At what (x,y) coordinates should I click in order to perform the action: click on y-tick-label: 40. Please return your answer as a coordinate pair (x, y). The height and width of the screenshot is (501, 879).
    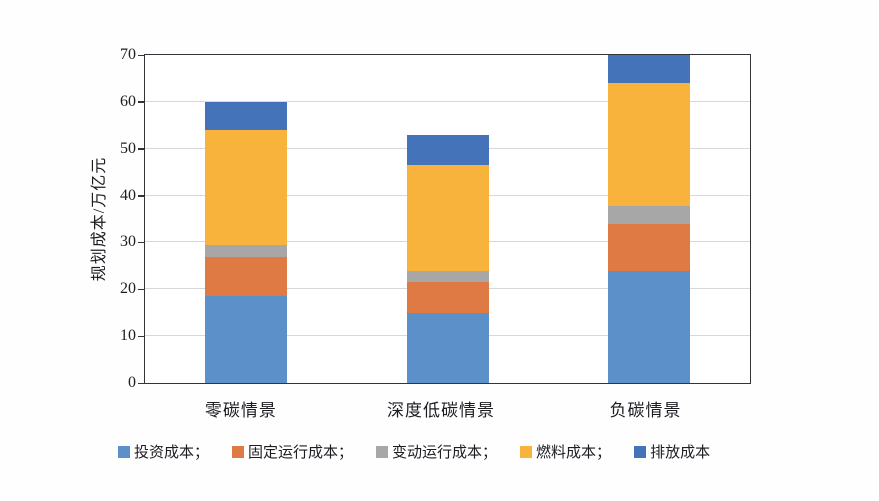
    Looking at the image, I should click on (128, 195).